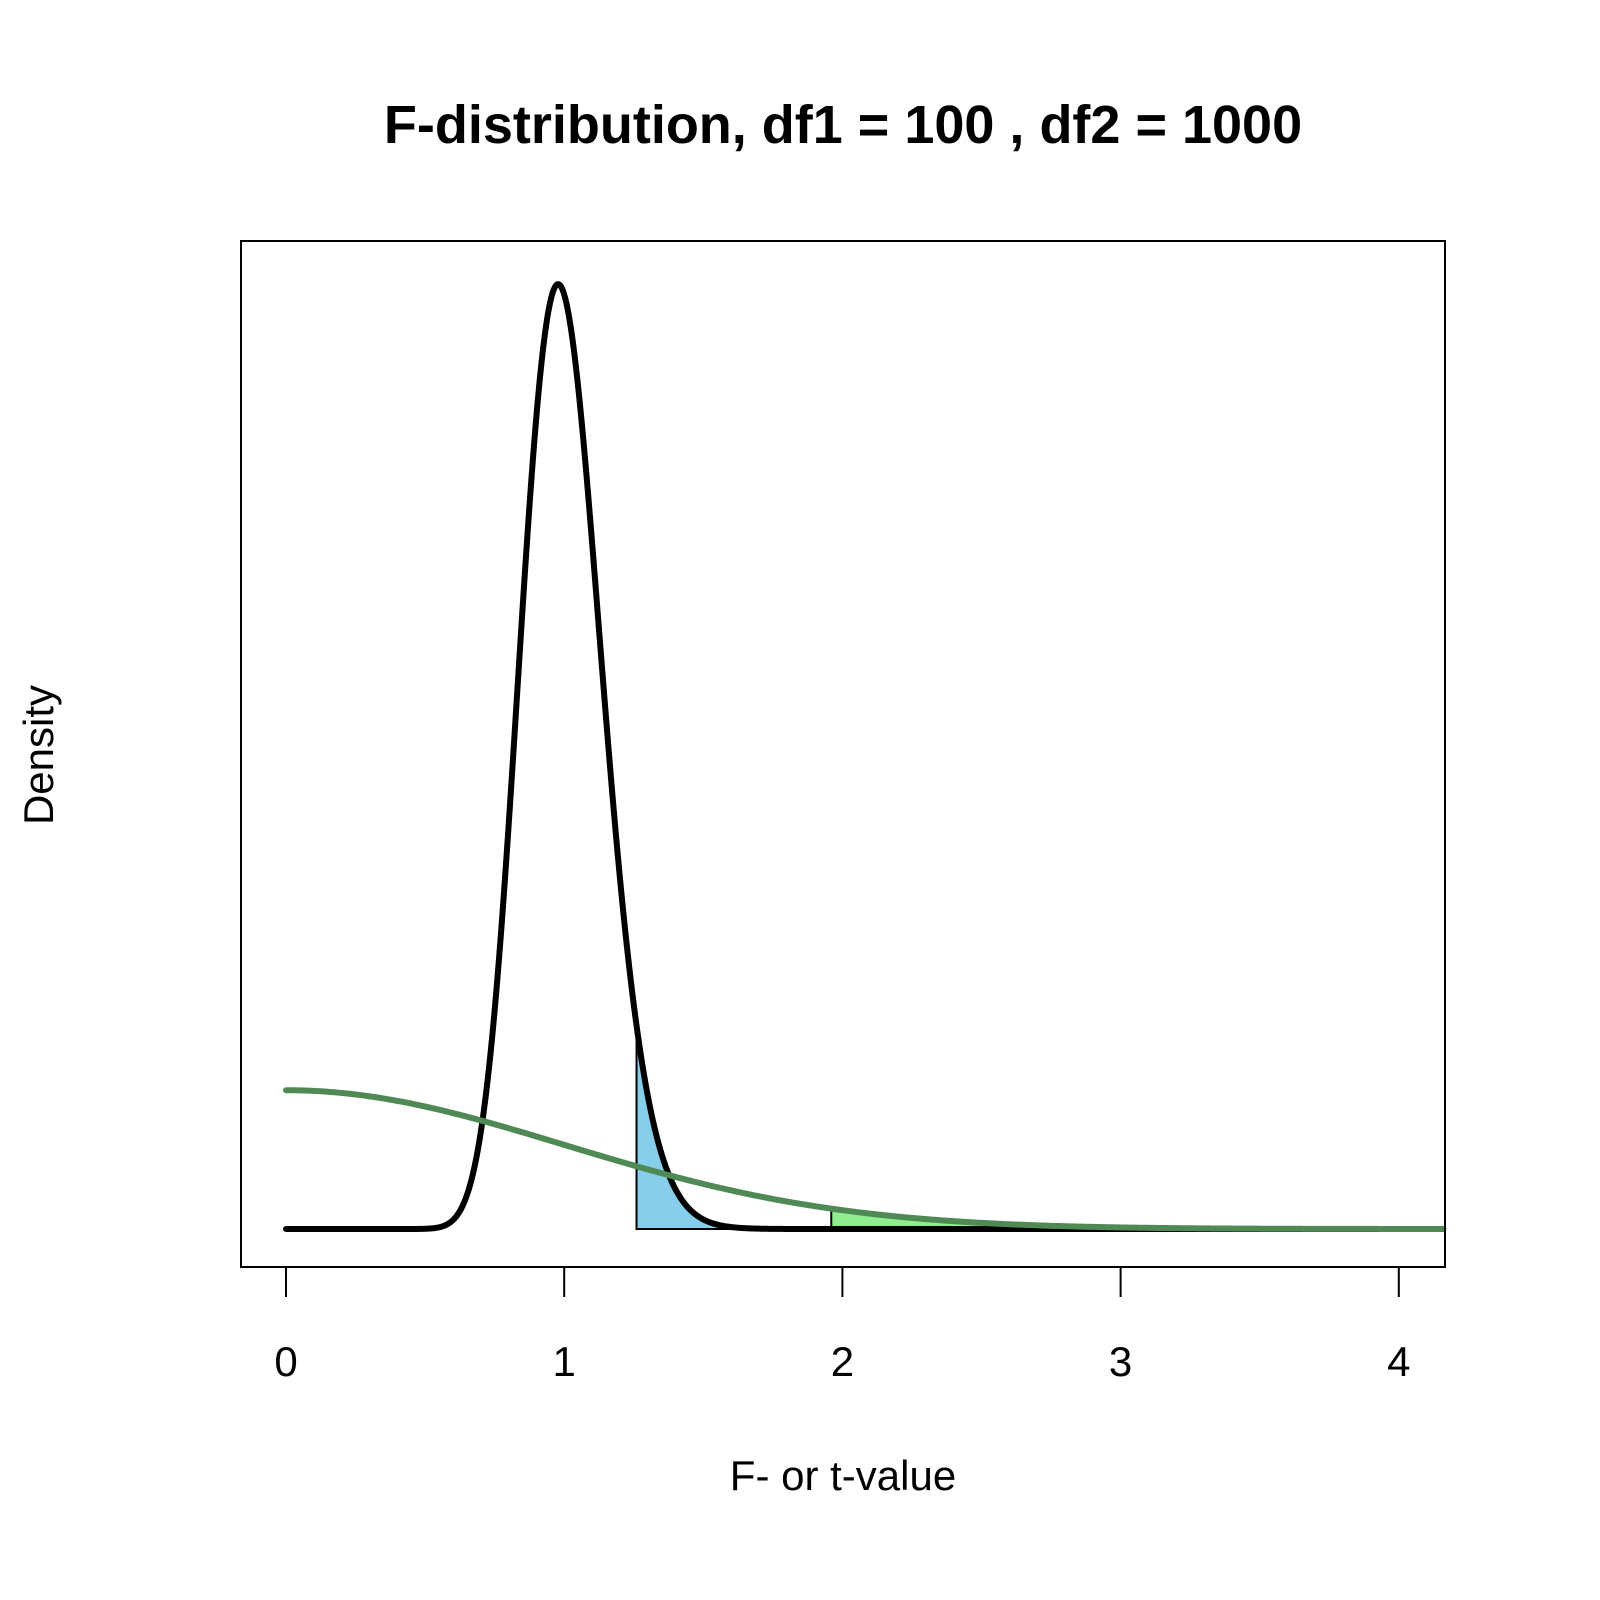  What do you see at coordinates (1398, 1361) in the screenshot?
I see `x-tick-label: 4` at bounding box center [1398, 1361].